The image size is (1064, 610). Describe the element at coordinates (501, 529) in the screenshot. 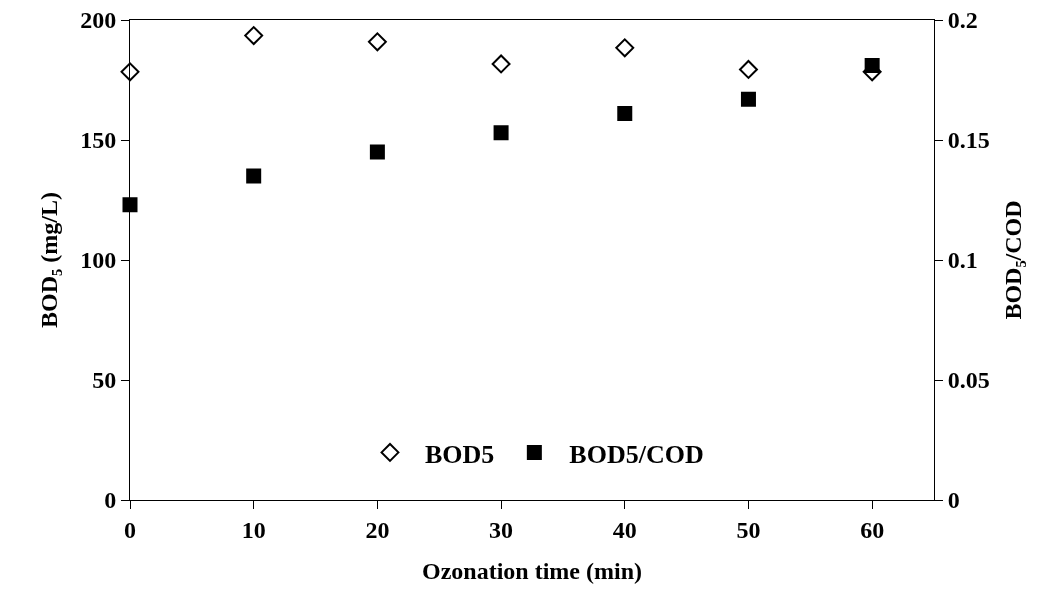

I see `x-tick-label: 30` at that location.